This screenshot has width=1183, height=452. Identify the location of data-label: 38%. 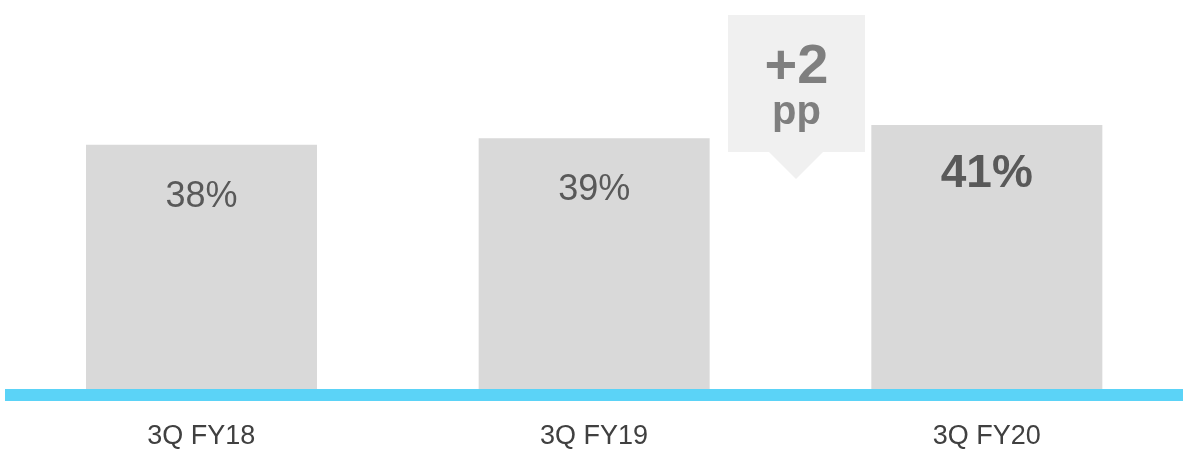
(201, 194).